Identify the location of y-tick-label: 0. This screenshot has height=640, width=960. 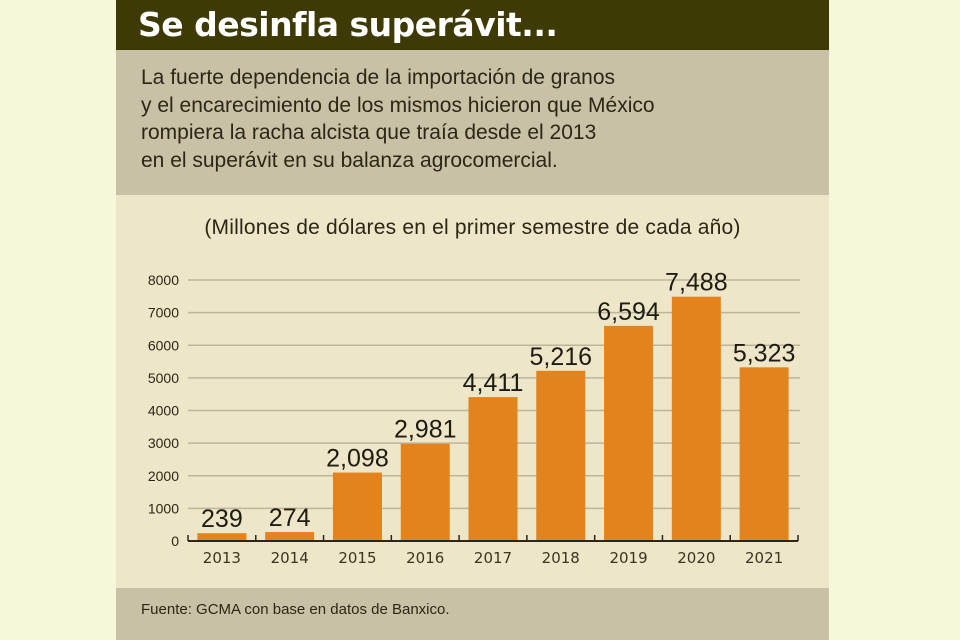
(175, 541).